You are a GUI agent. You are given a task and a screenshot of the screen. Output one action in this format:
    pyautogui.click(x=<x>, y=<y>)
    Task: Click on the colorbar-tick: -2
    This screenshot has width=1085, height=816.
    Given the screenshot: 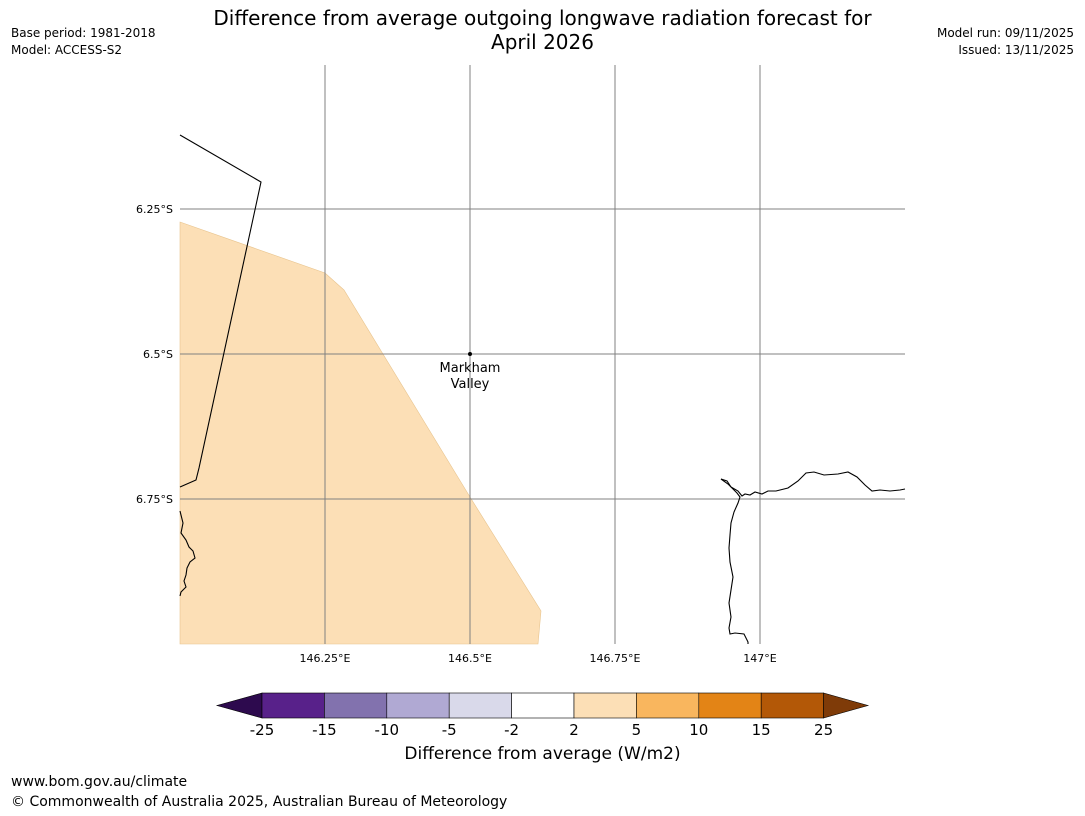 What is the action you would take?
    pyautogui.click(x=511, y=730)
    